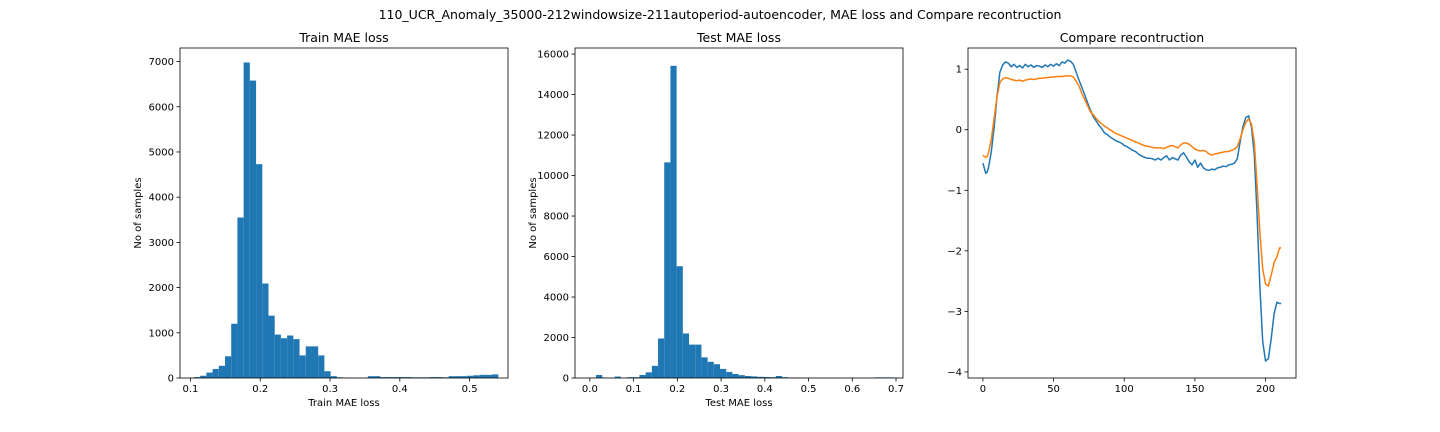 The height and width of the screenshot is (432, 1440). What do you see at coordinates (765, 389) in the screenshot?
I see `x-tick-label: 0.4` at bounding box center [765, 389].